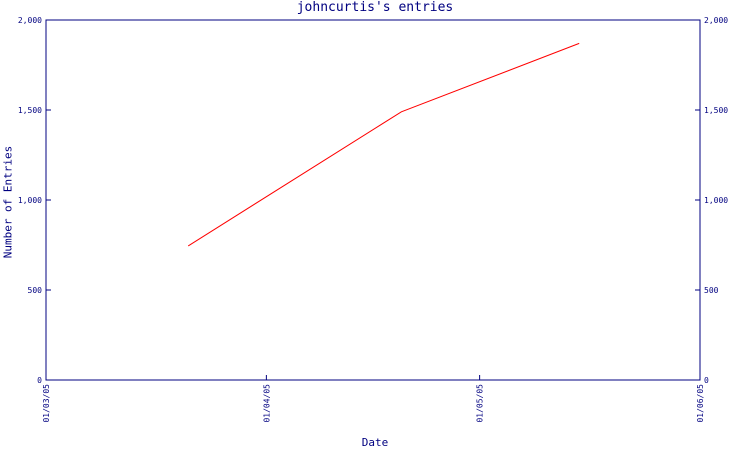  Describe the element at coordinates (375, 7) in the screenshot. I see `chart-title: johncurtis's entries` at that location.